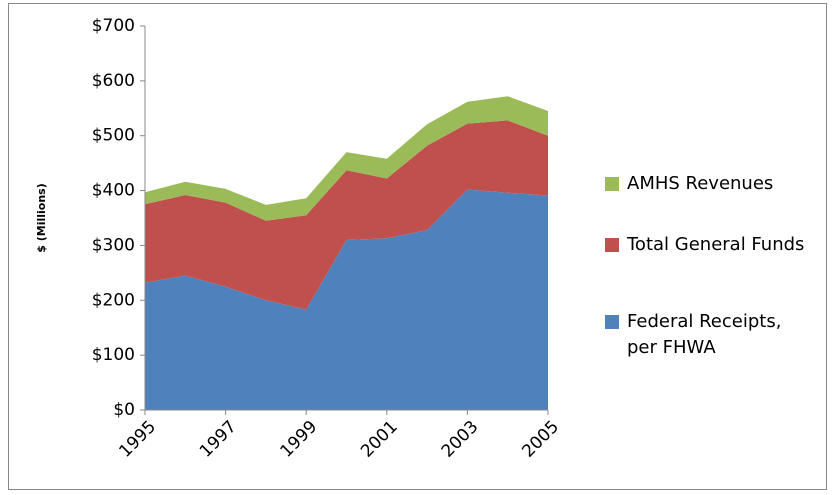 The image size is (833, 495). Describe the element at coordinates (460, 439) in the screenshot. I see `x-tick-label: 2003` at that location.